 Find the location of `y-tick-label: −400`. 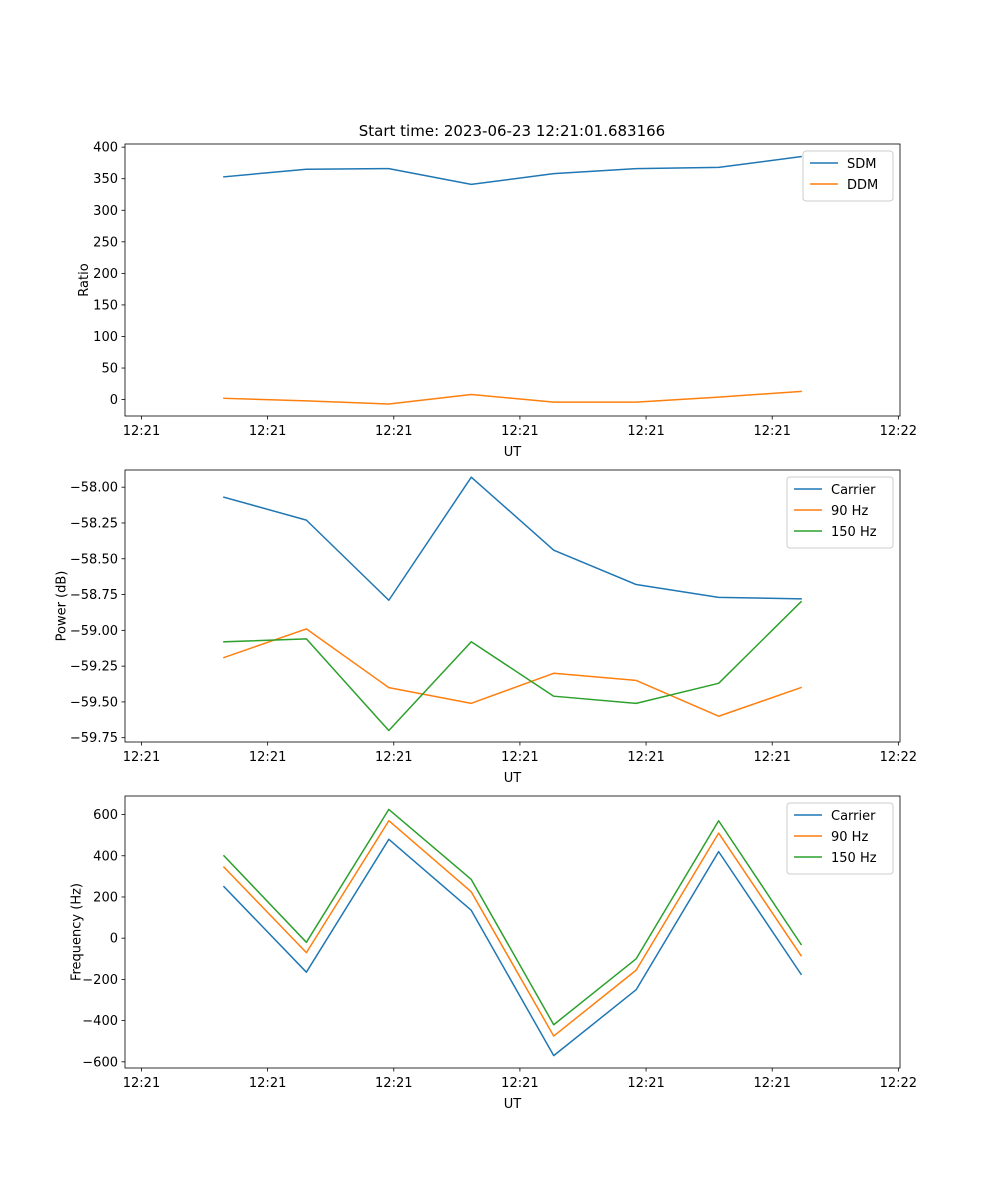

y-tick-label: −400 is located at coordinates (100, 1021).